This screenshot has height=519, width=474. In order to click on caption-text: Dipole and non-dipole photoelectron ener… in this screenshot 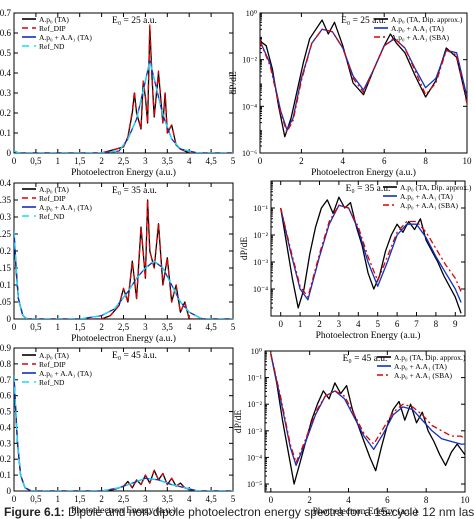, I will do `click(271, 512)`.